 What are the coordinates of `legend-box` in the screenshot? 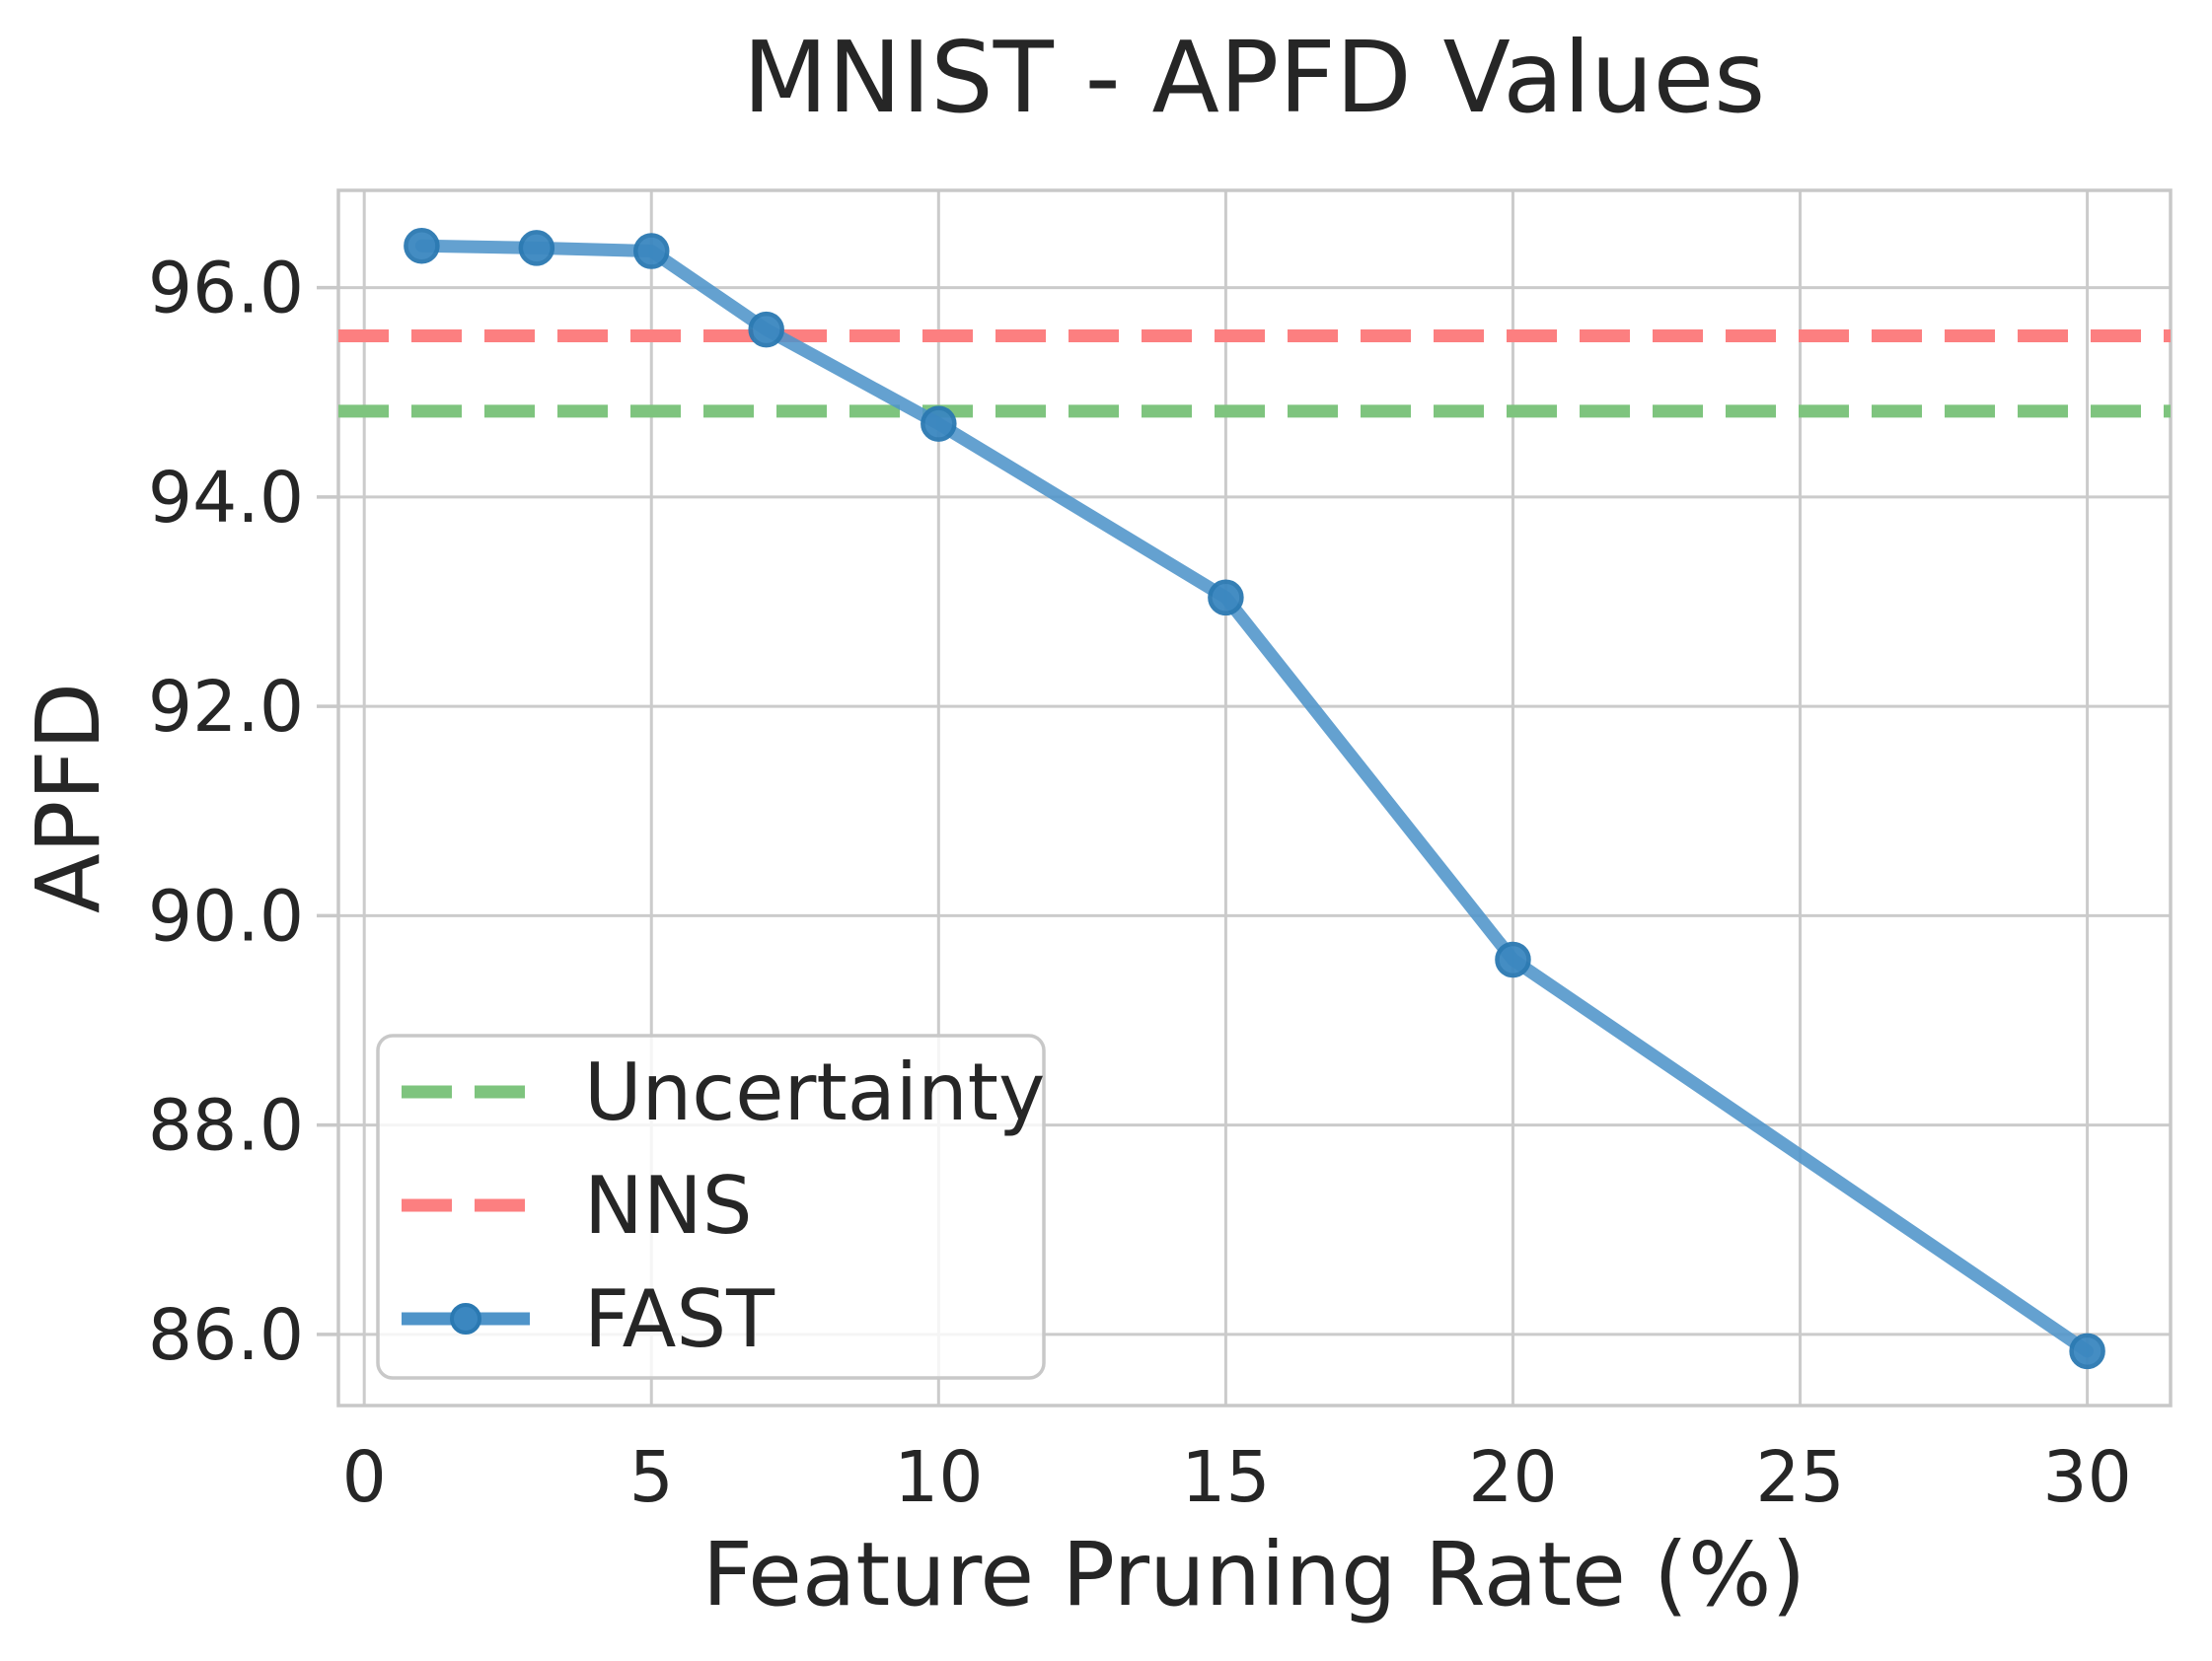 It's located at (711, 1207).